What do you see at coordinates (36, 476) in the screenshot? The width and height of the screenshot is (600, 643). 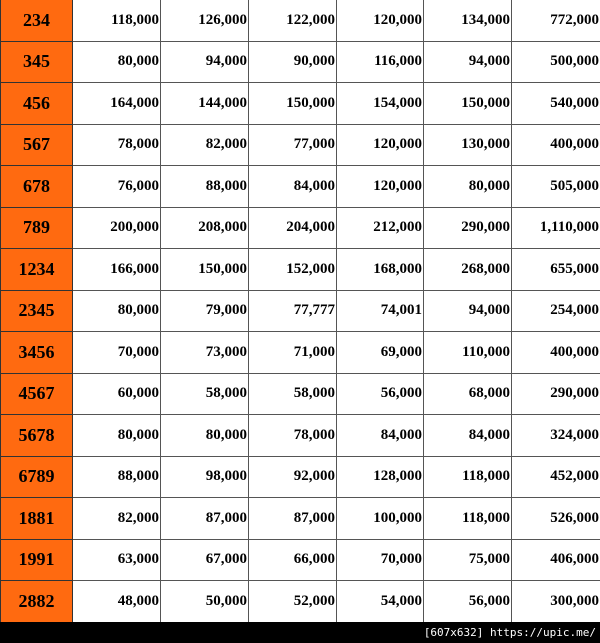 I see `row-key: 6789` at bounding box center [36, 476].